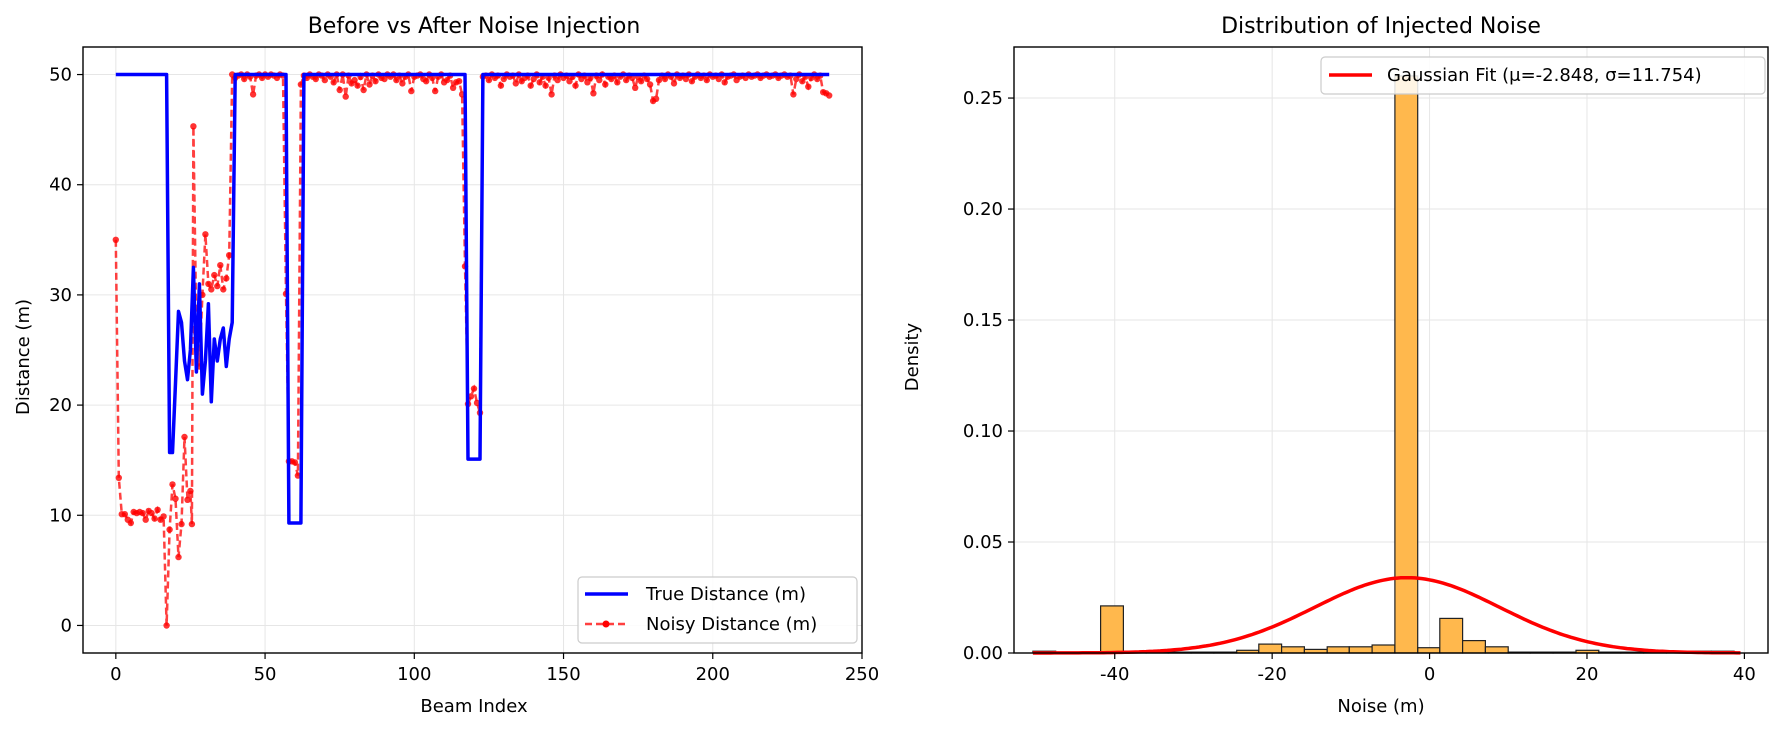 Image resolution: width=1784 pixels, height=731 pixels. Describe the element at coordinates (725, 594) in the screenshot. I see `legend-true-distance-label: True Distance (m)` at that location.